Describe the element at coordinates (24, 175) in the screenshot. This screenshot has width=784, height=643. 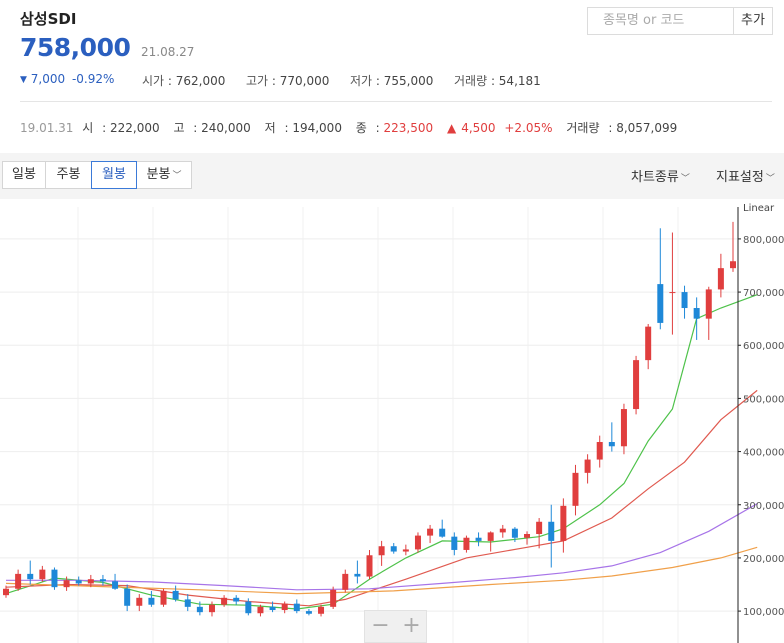
I see `tab-daily: 일봉` at that location.